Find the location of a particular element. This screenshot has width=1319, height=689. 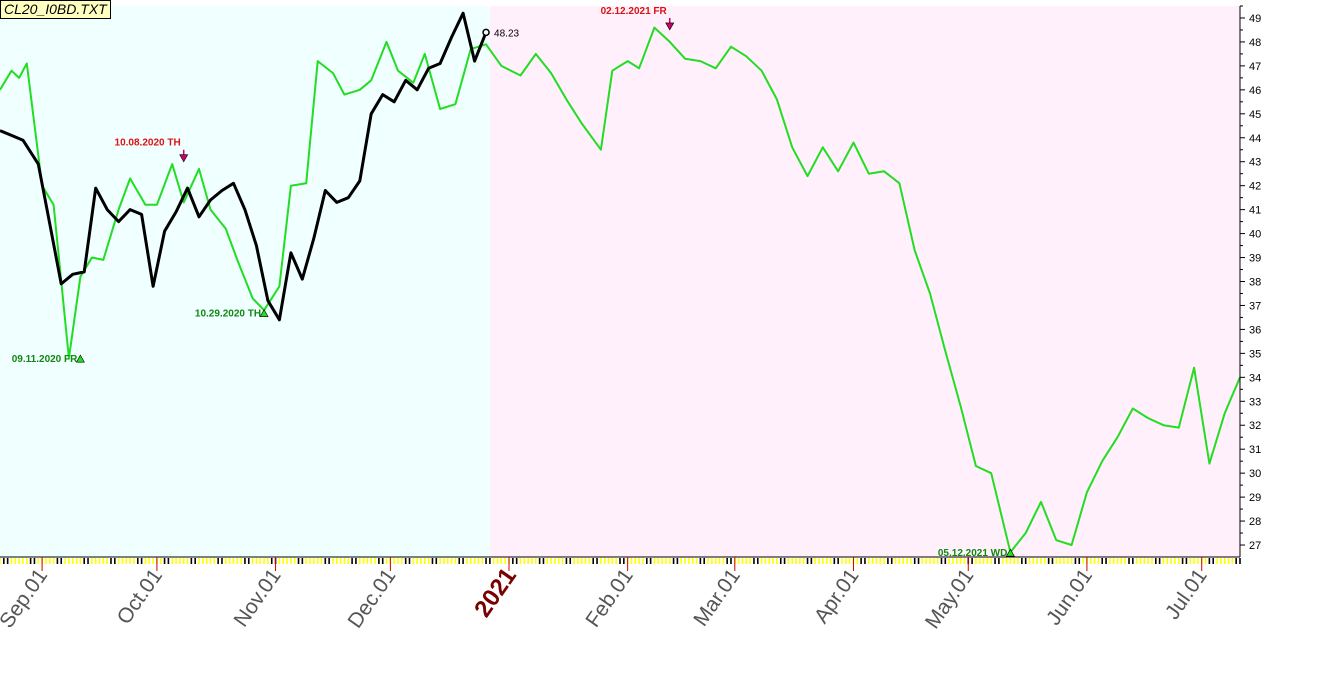

y-tick-label: 46 is located at coordinates (1255, 91).